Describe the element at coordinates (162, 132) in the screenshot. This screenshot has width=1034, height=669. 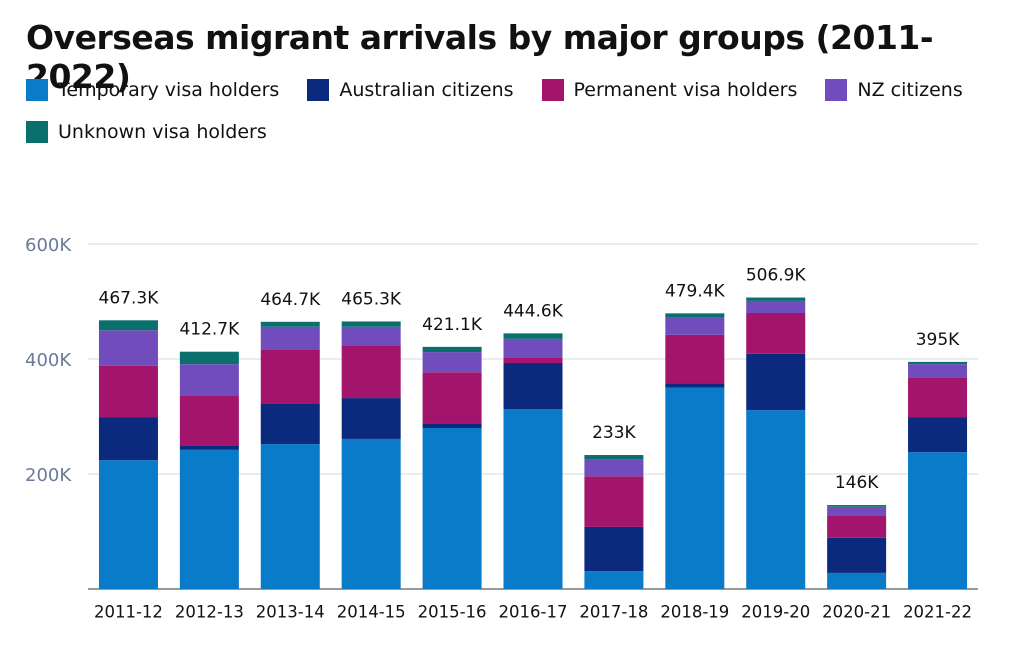
I see `legend-label: Unknown visa holders` at that location.